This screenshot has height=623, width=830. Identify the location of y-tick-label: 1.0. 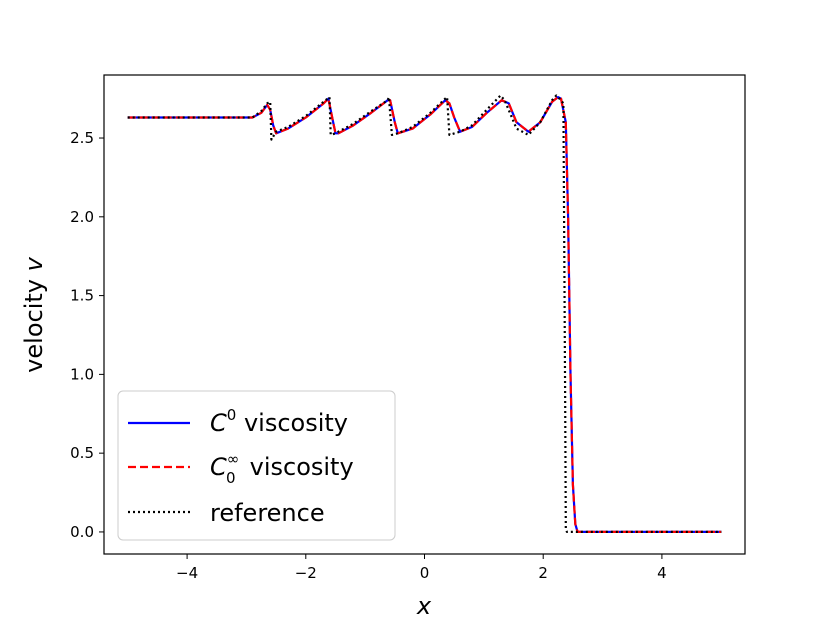
(82, 374).